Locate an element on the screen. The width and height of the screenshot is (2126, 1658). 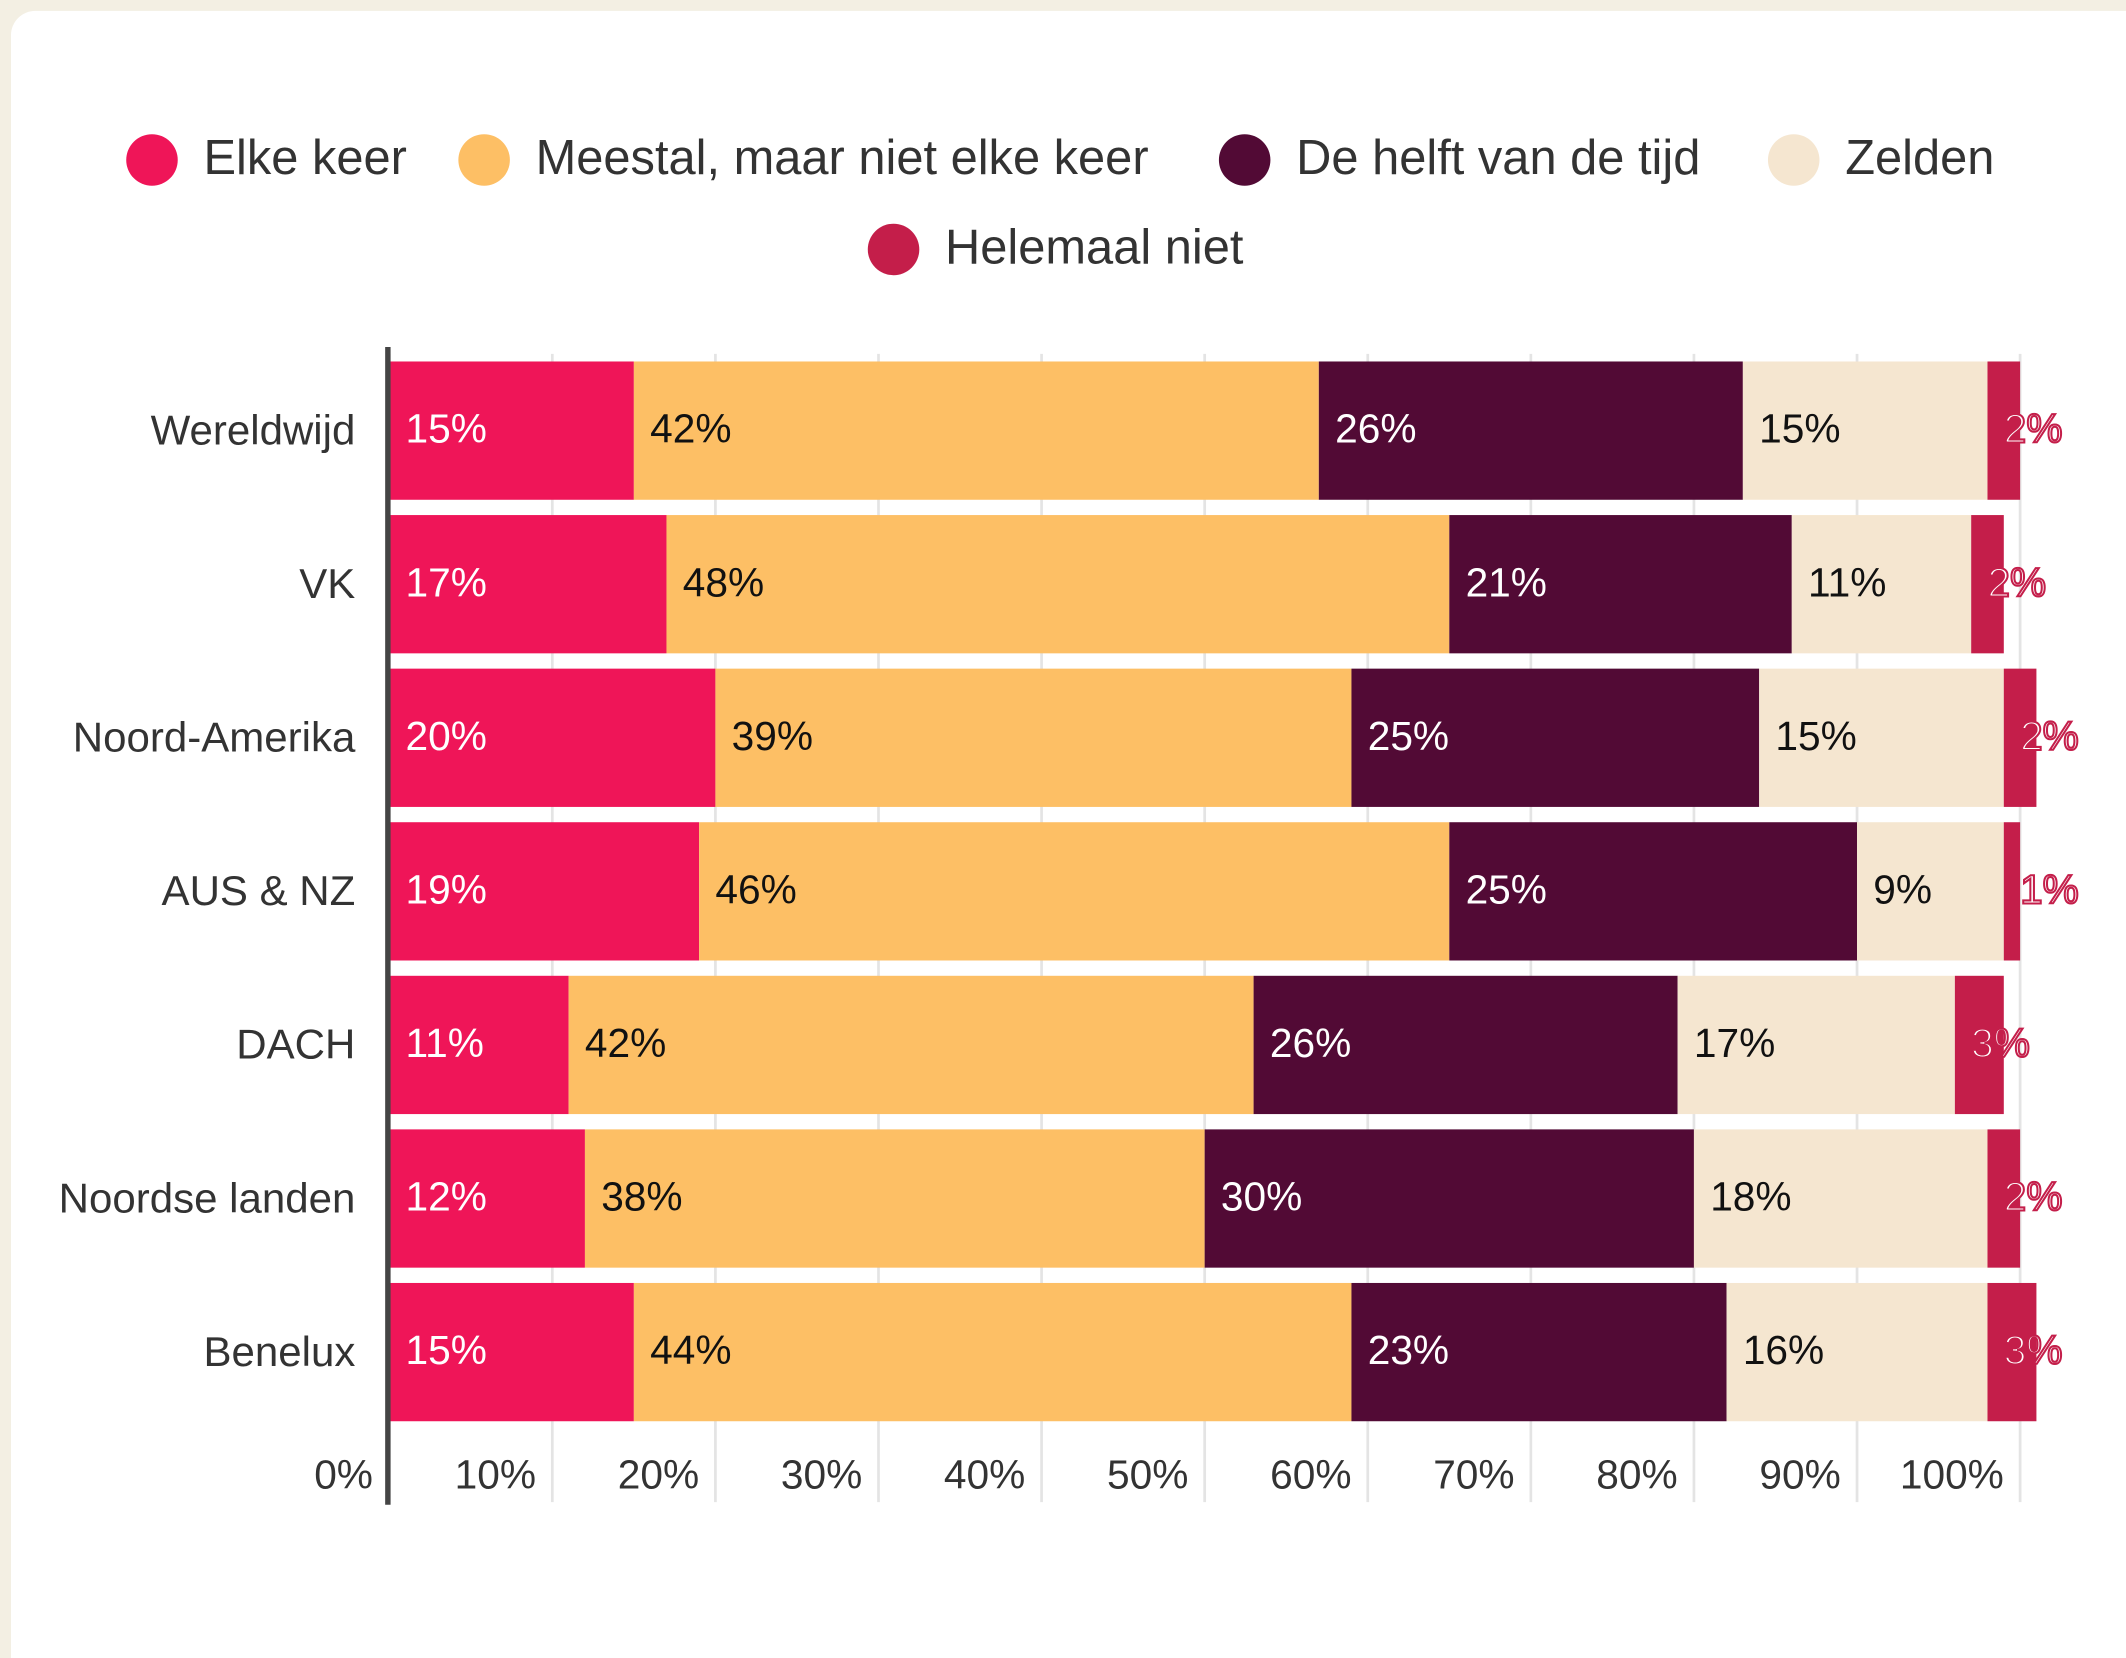
y-tick-label: Noordse landen is located at coordinates (207, 1197).